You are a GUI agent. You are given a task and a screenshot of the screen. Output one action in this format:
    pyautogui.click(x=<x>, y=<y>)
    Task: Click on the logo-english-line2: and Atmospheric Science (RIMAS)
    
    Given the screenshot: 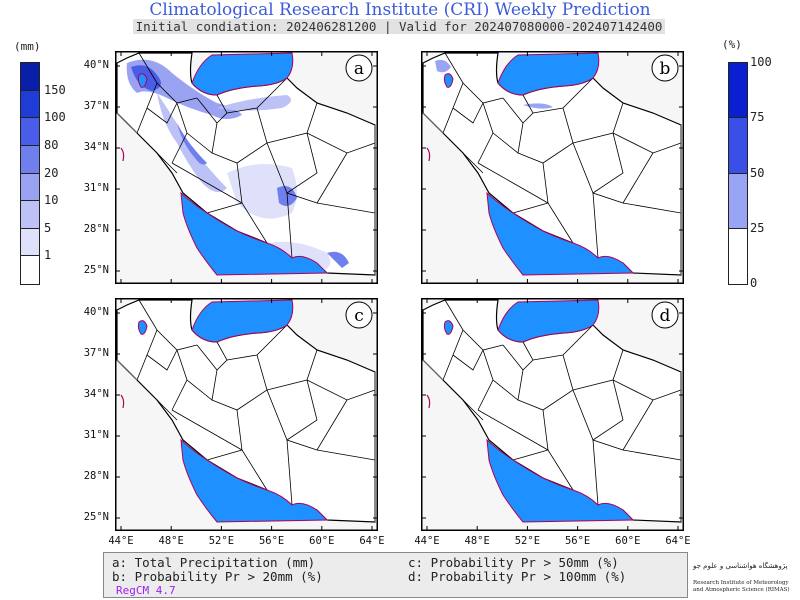 What is the action you would take?
    pyautogui.click(x=741, y=590)
    